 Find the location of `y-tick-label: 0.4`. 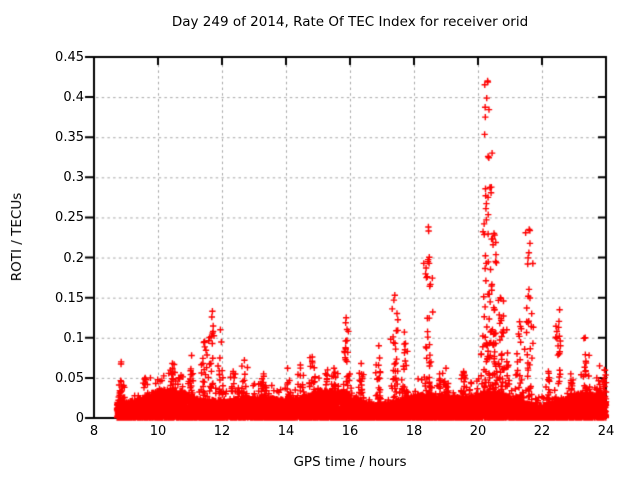

y-tick-label: 0.4 is located at coordinates (73, 98).